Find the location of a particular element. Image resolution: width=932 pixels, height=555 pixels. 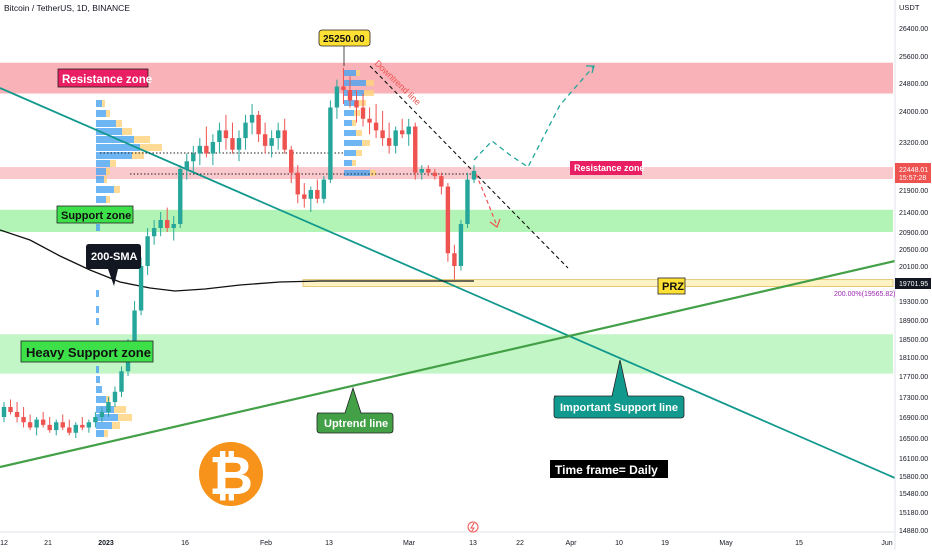

price-tag-current: 22448.01 15:57:28 is located at coordinates (913, 173).